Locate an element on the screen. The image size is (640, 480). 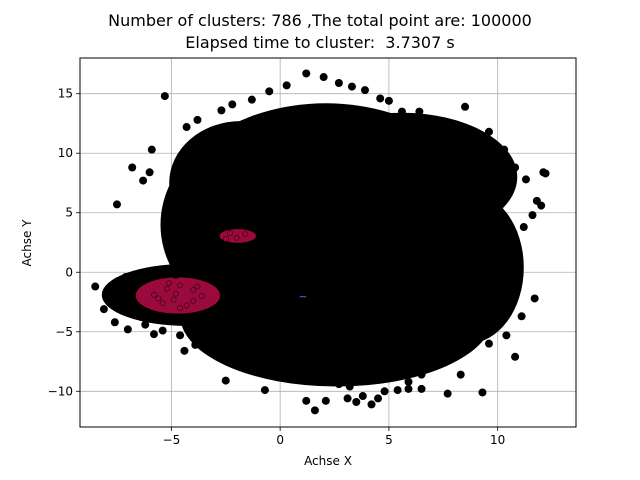
y-tick-label: 10 is located at coordinates (65, 153).